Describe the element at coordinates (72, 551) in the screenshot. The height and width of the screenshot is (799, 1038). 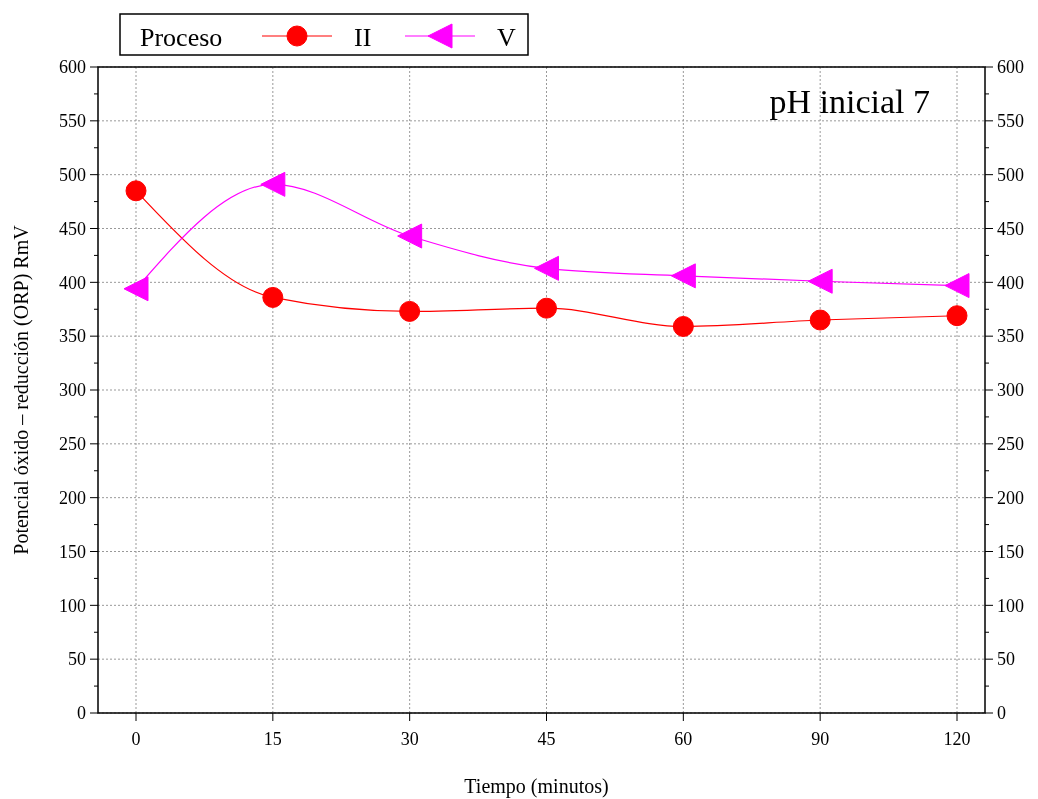
I see `y-tick-label: 150` at that location.